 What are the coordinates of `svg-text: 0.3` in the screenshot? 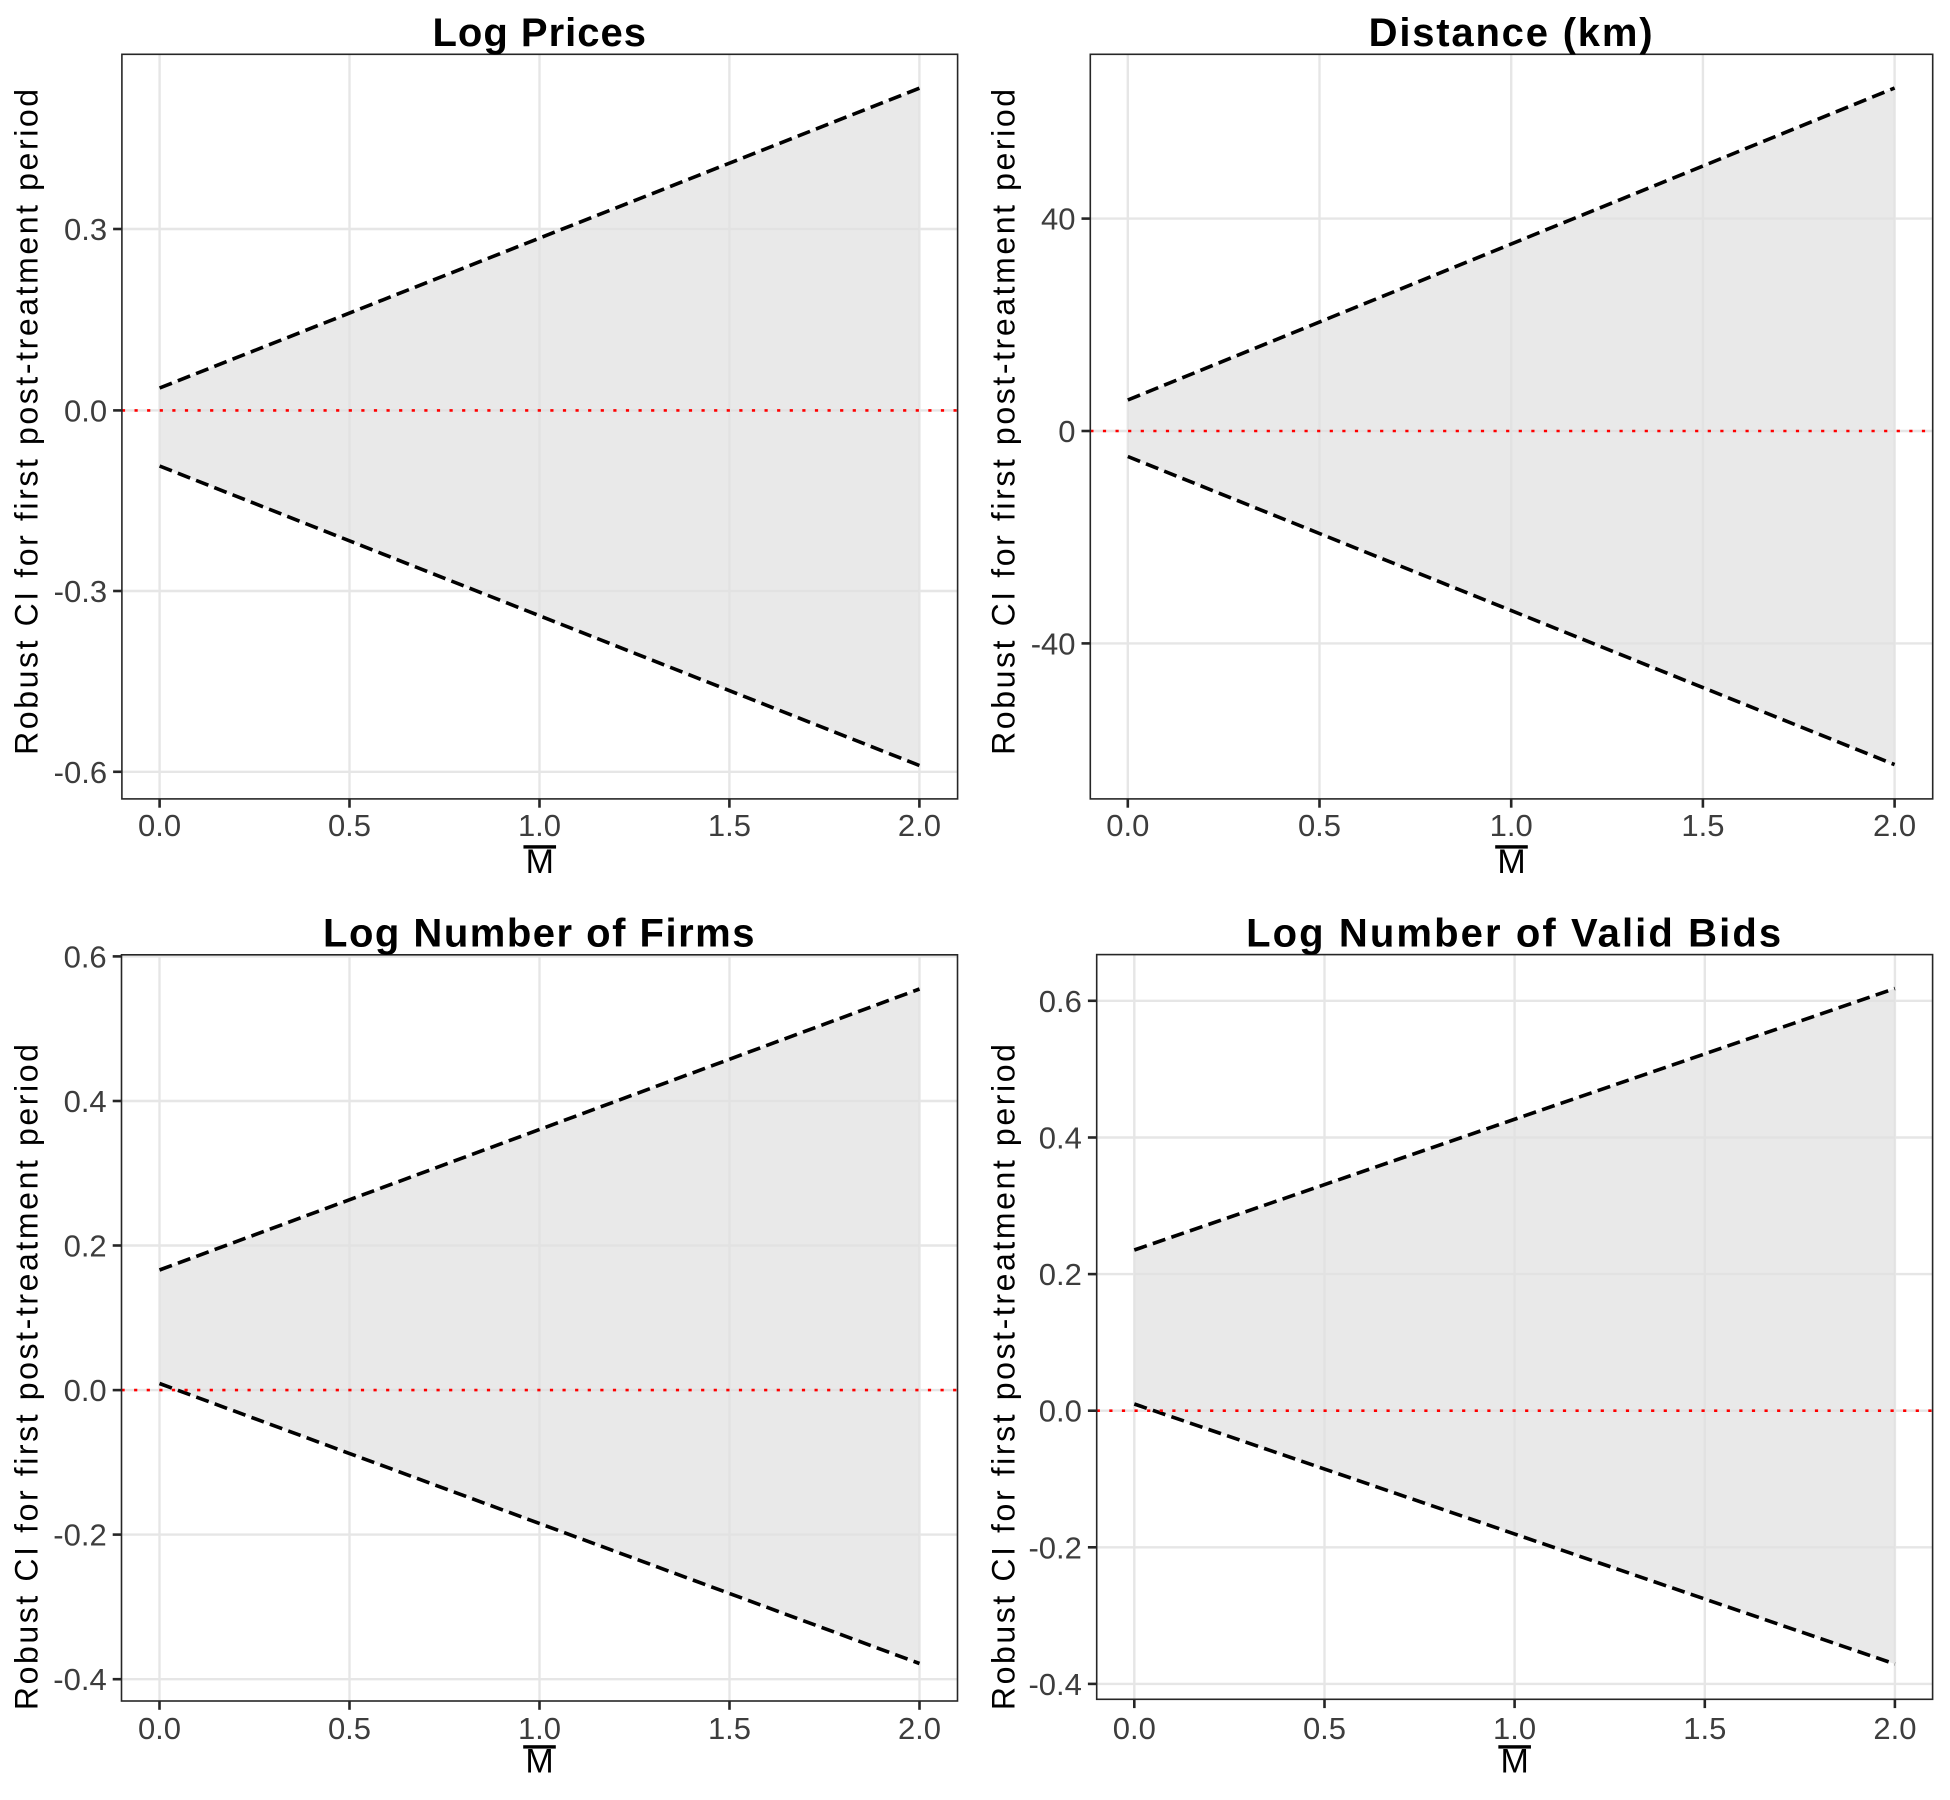 It's located at (85, 229).